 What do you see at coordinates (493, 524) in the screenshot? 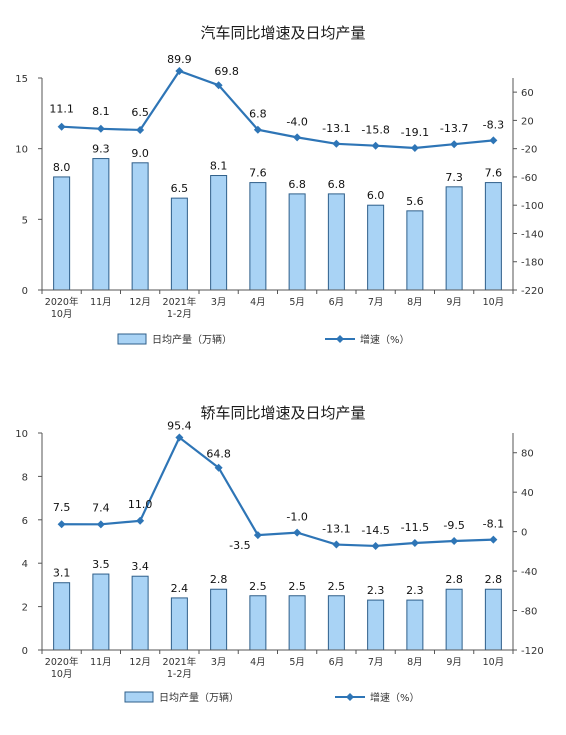
I see `line-data-label: -8.1` at bounding box center [493, 524].